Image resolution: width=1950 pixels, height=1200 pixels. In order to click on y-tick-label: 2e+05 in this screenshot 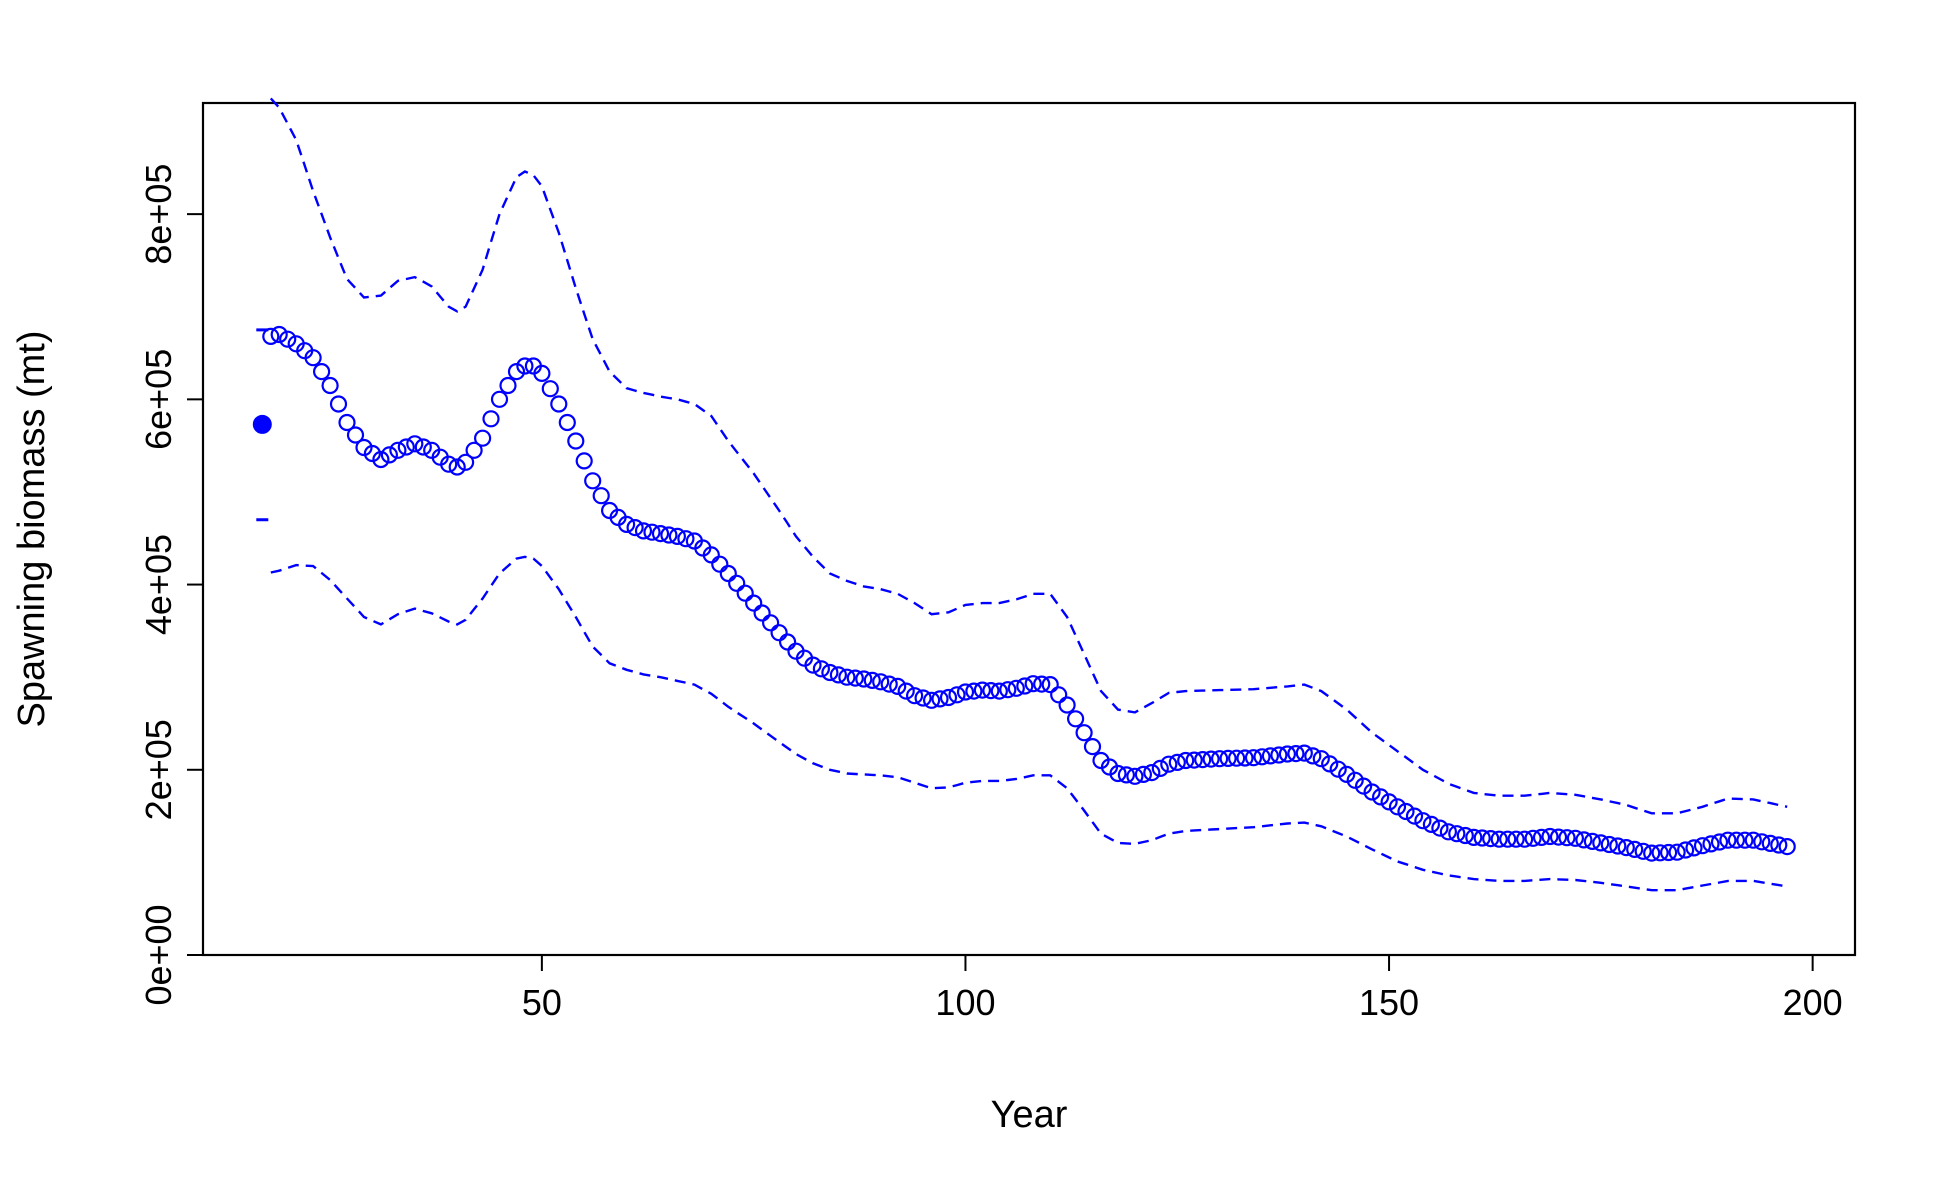, I will do `click(158, 769)`.